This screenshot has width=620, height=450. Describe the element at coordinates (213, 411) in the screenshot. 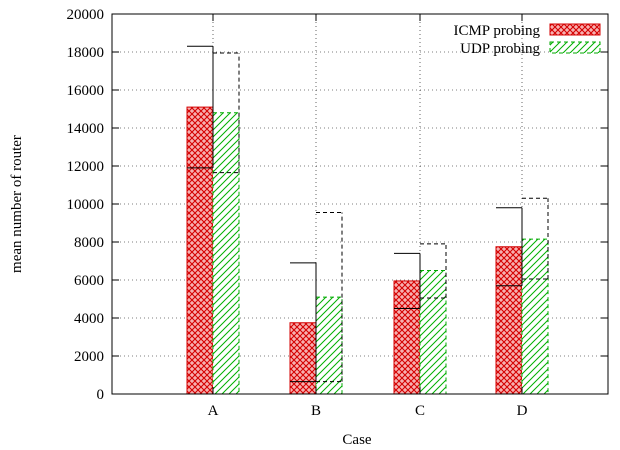

I see `x-tick-label: A` at that location.